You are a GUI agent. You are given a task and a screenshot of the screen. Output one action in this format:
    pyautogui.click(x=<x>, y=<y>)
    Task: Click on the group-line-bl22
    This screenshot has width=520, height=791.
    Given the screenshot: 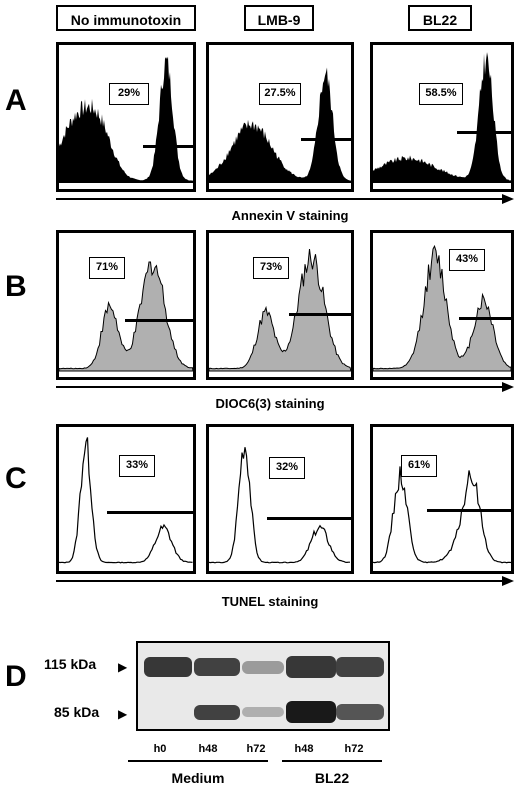 What is the action you would take?
    pyautogui.click(x=332, y=761)
    